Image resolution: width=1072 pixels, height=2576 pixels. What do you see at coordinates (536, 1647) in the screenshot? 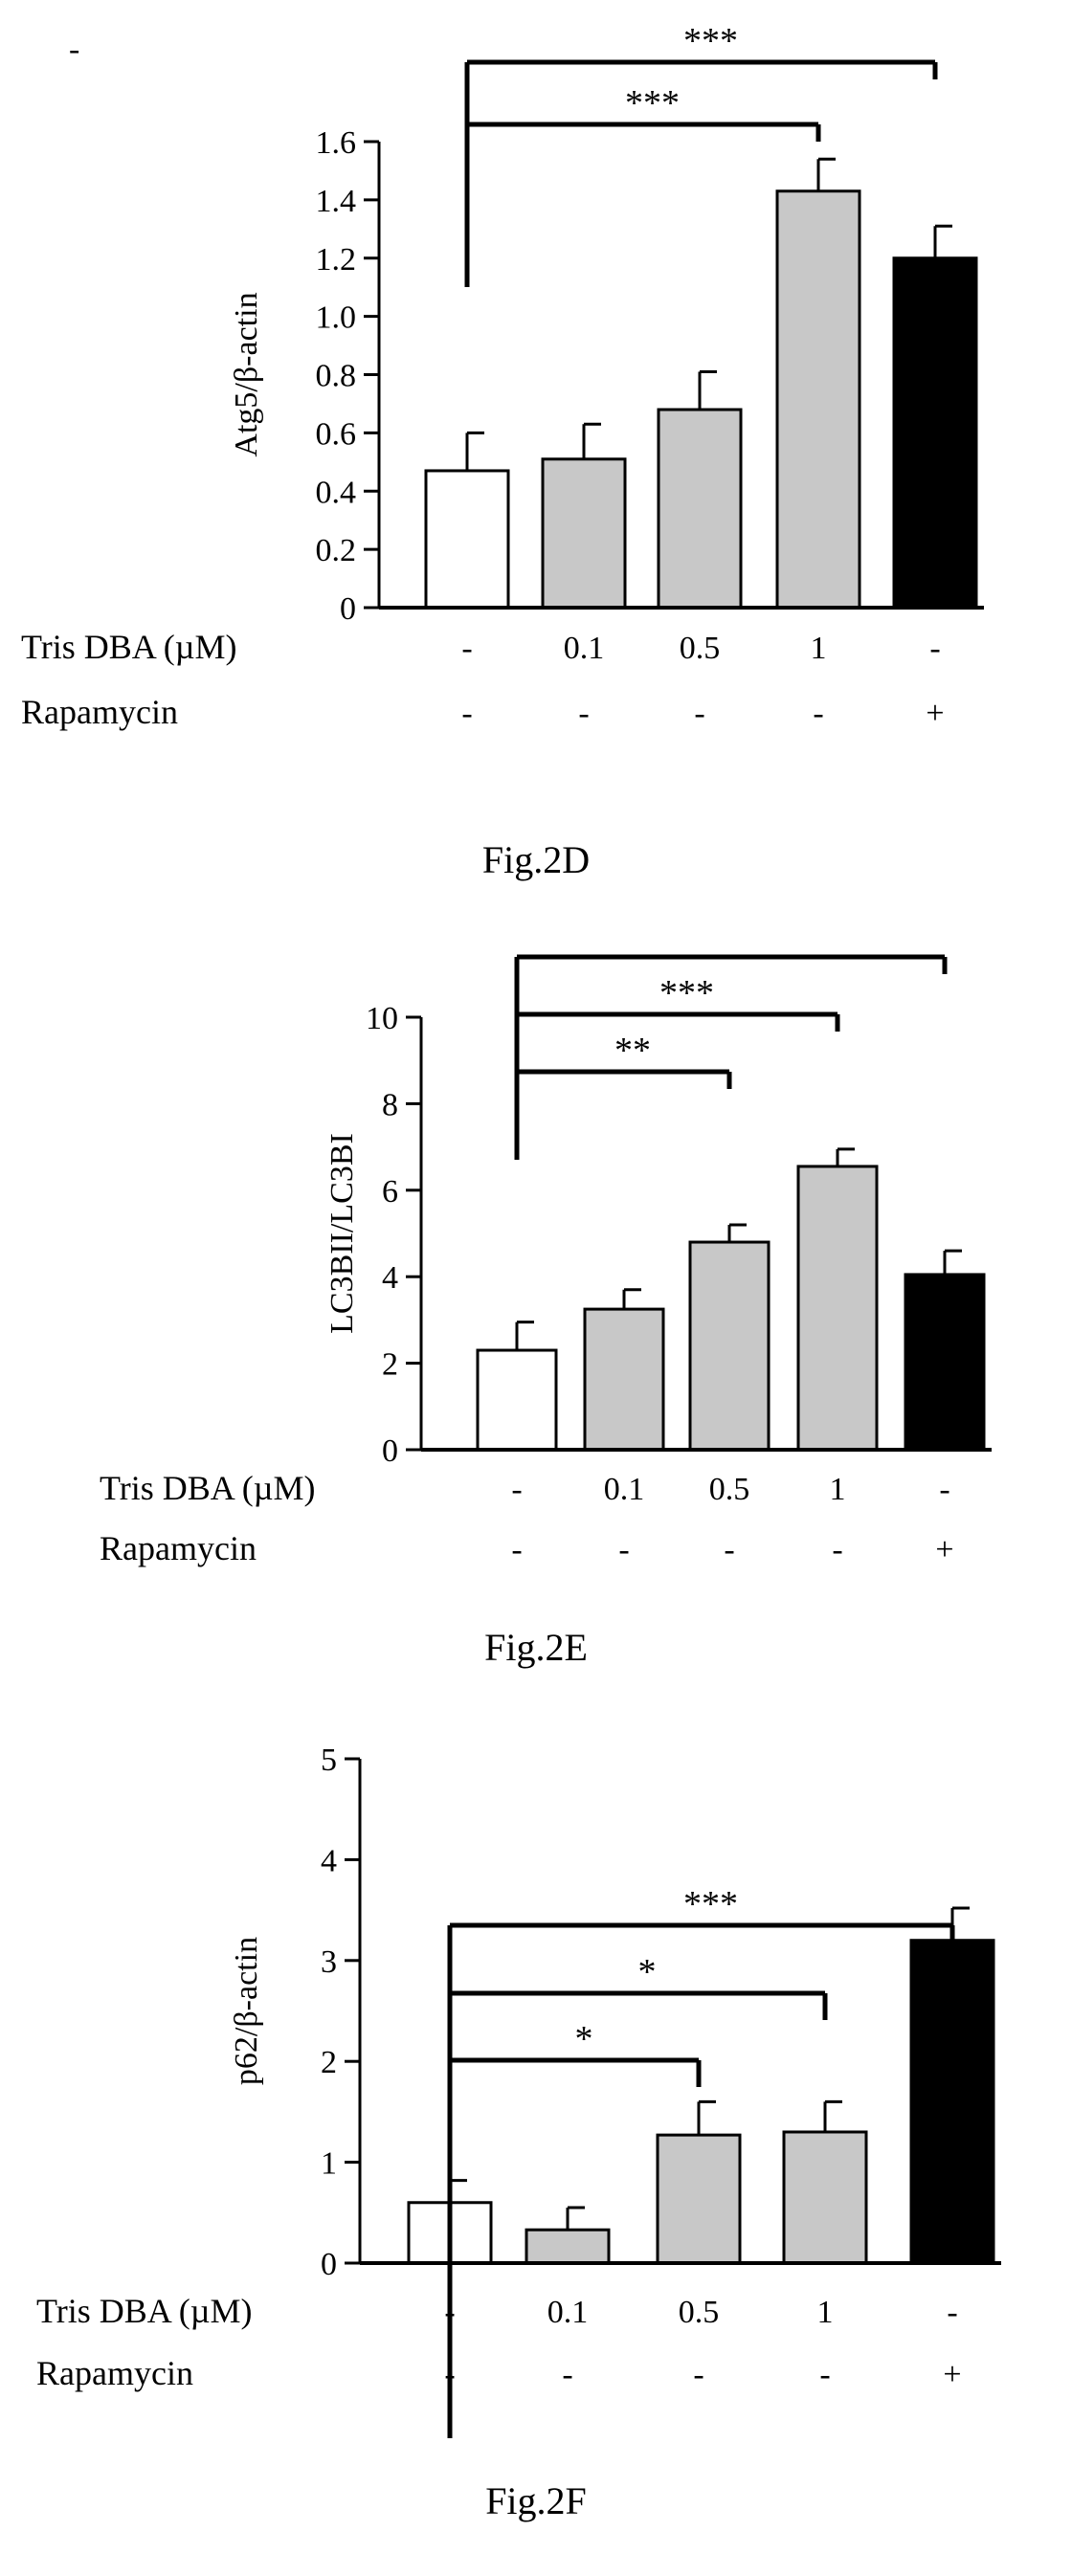
I see `figure-caption: Fig.2E` at bounding box center [536, 1647].